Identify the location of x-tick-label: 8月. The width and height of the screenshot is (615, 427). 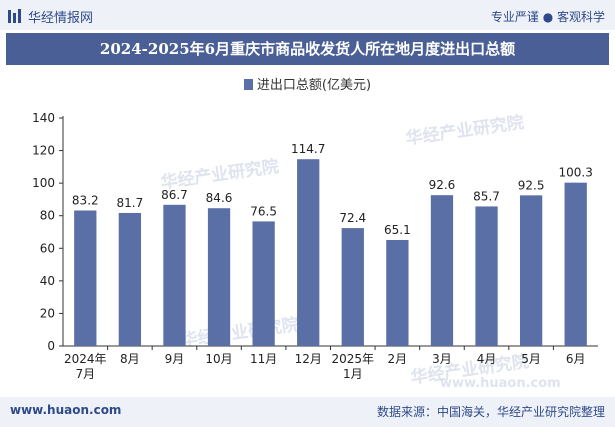
(130, 359).